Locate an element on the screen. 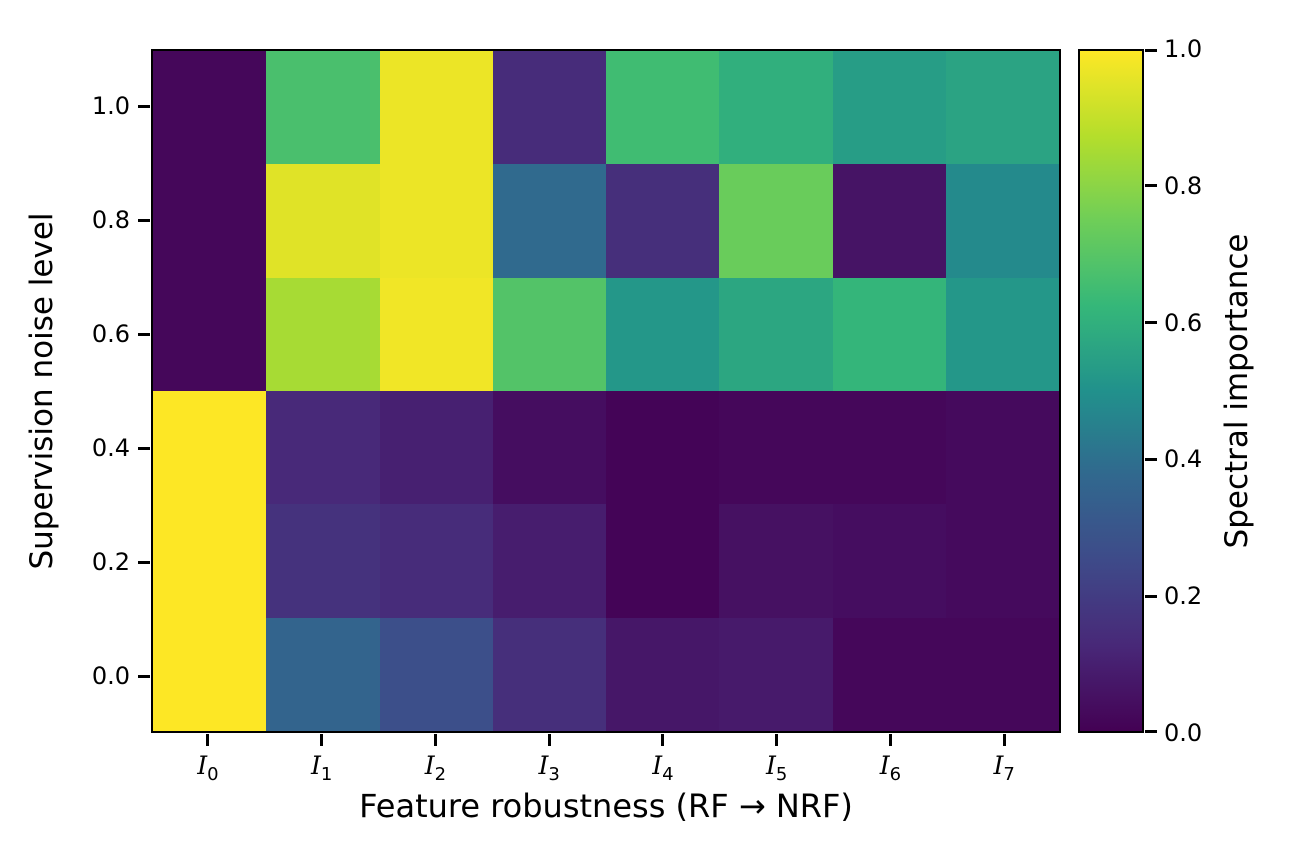  x-tick-label: I1 is located at coordinates (321, 768).